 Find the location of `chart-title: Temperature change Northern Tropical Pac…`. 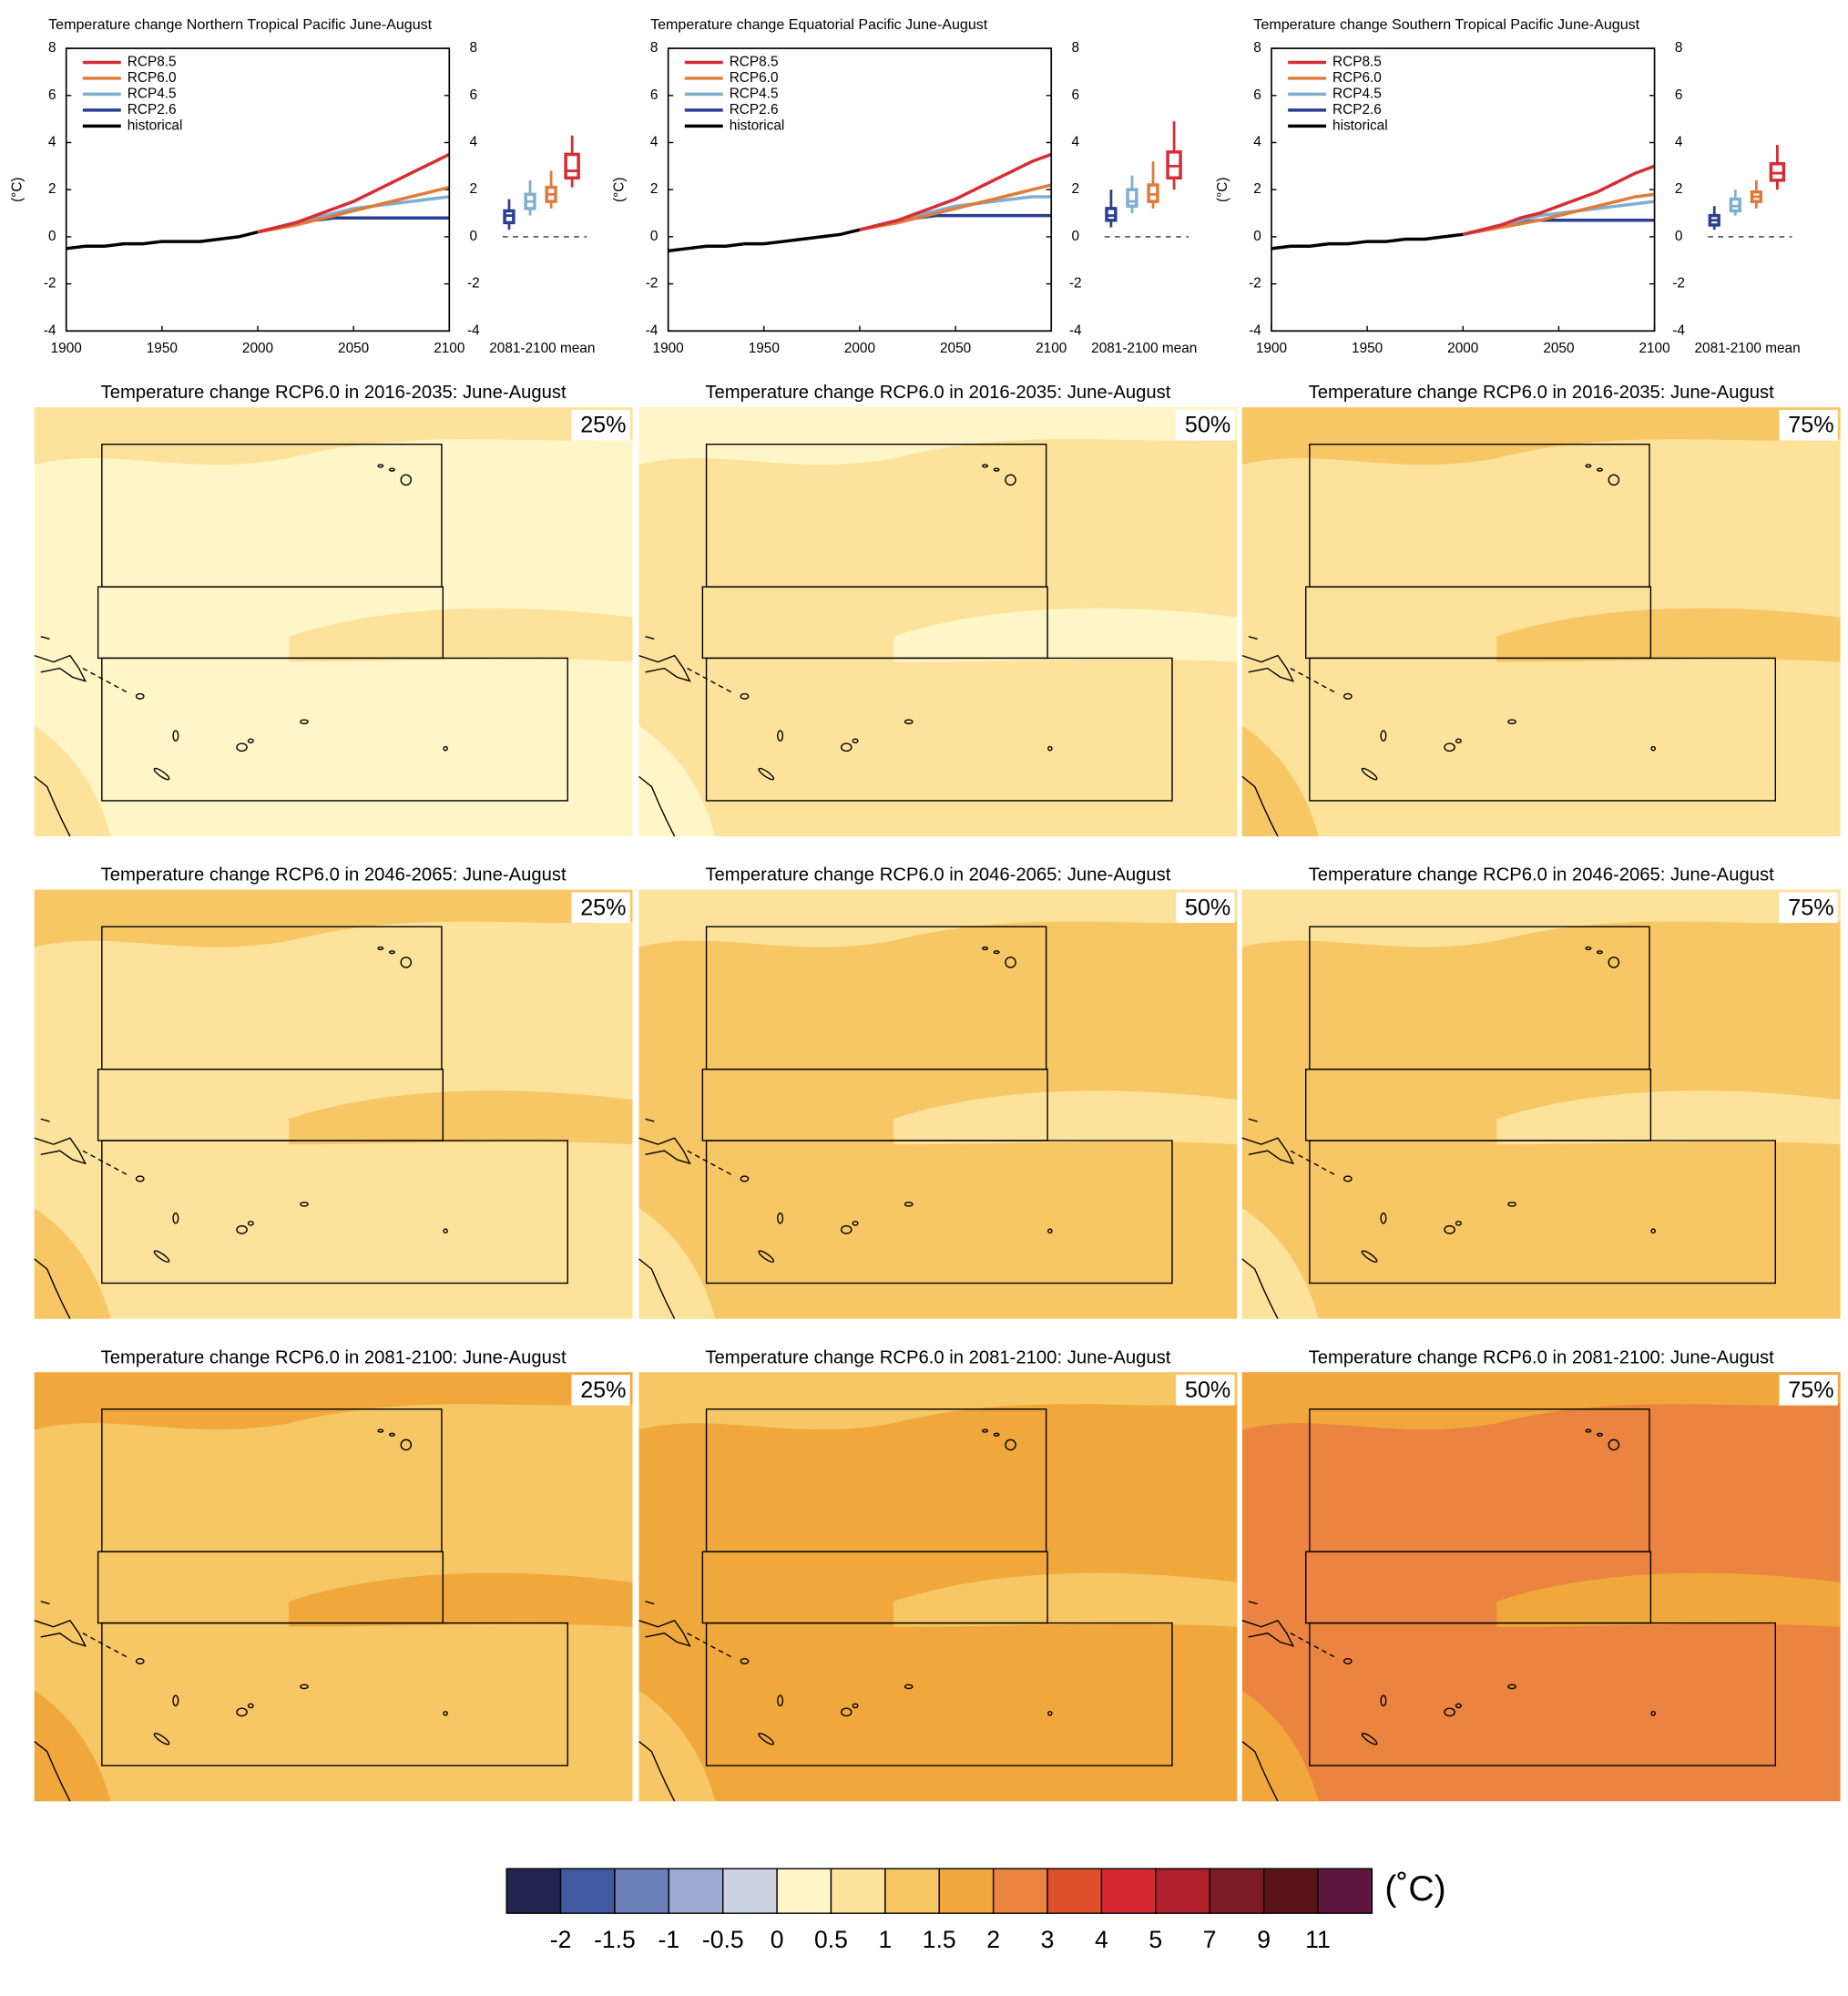

chart-title: Temperature change Northern Tropical Pac… is located at coordinates (241, 24).